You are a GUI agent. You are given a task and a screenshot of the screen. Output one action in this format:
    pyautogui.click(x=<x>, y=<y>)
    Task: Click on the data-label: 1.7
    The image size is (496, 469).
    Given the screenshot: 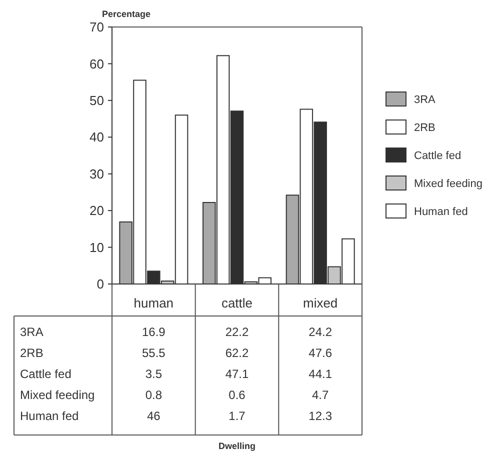 What is the action you would take?
    pyautogui.click(x=237, y=416)
    